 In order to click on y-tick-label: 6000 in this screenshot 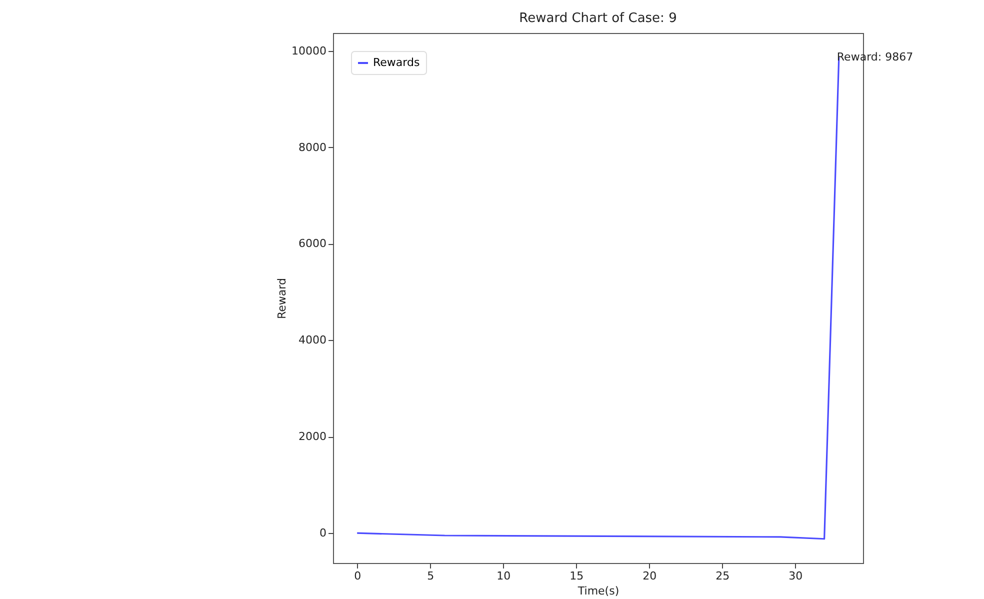, I will do `click(312, 243)`.